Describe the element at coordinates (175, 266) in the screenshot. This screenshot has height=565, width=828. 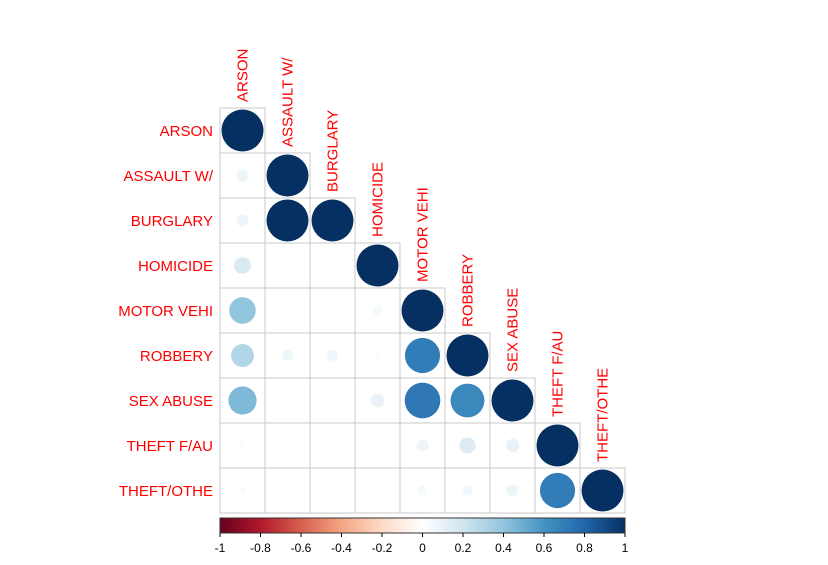
I see `row-label: HOMICIDE` at that location.